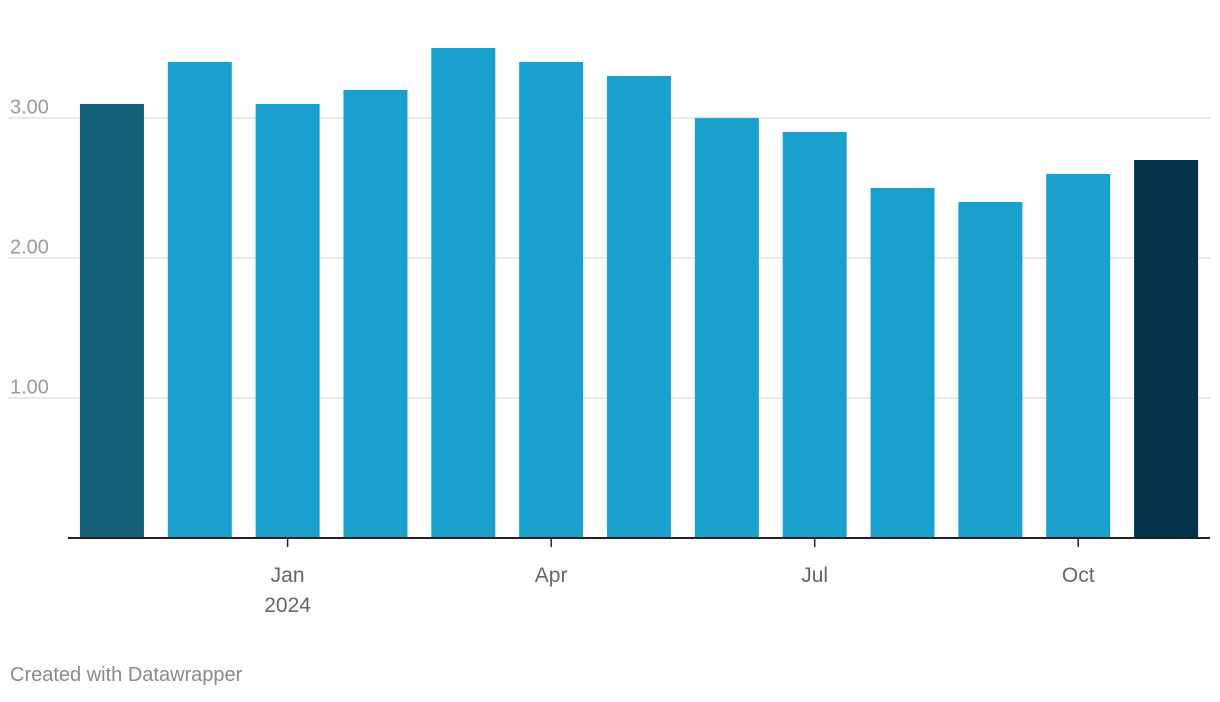 The height and width of the screenshot is (702, 1220). I want to click on x-tick-label: Jul, so click(814, 575).